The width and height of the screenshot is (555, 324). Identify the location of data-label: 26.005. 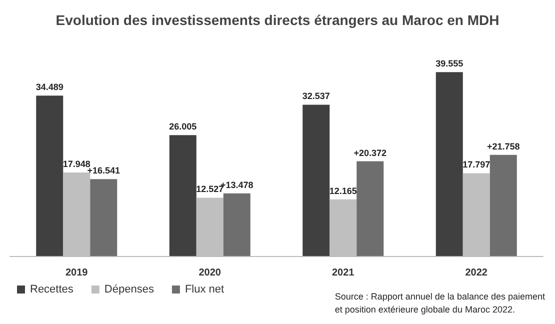
(183, 127).